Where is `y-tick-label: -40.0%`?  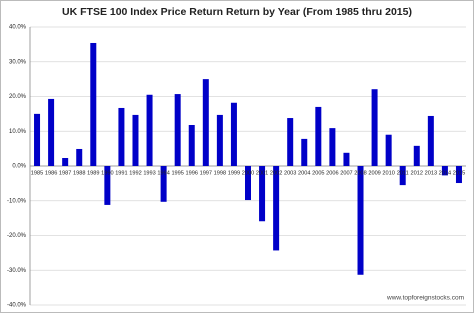 y-tick-label: -40.0% is located at coordinates (17, 306).